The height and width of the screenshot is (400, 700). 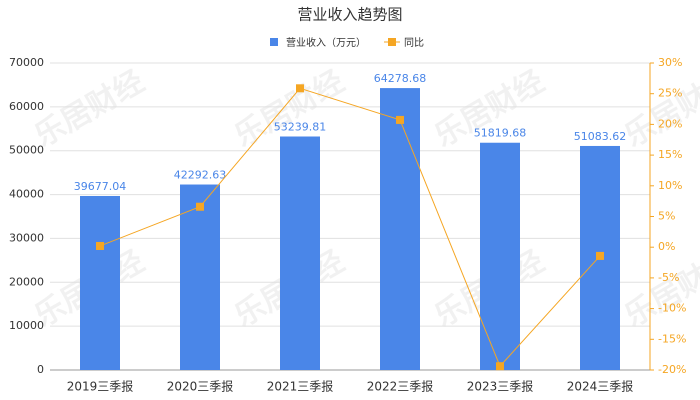 I want to click on legend-label: 营业收入（万元）, so click(x=326, y=42).